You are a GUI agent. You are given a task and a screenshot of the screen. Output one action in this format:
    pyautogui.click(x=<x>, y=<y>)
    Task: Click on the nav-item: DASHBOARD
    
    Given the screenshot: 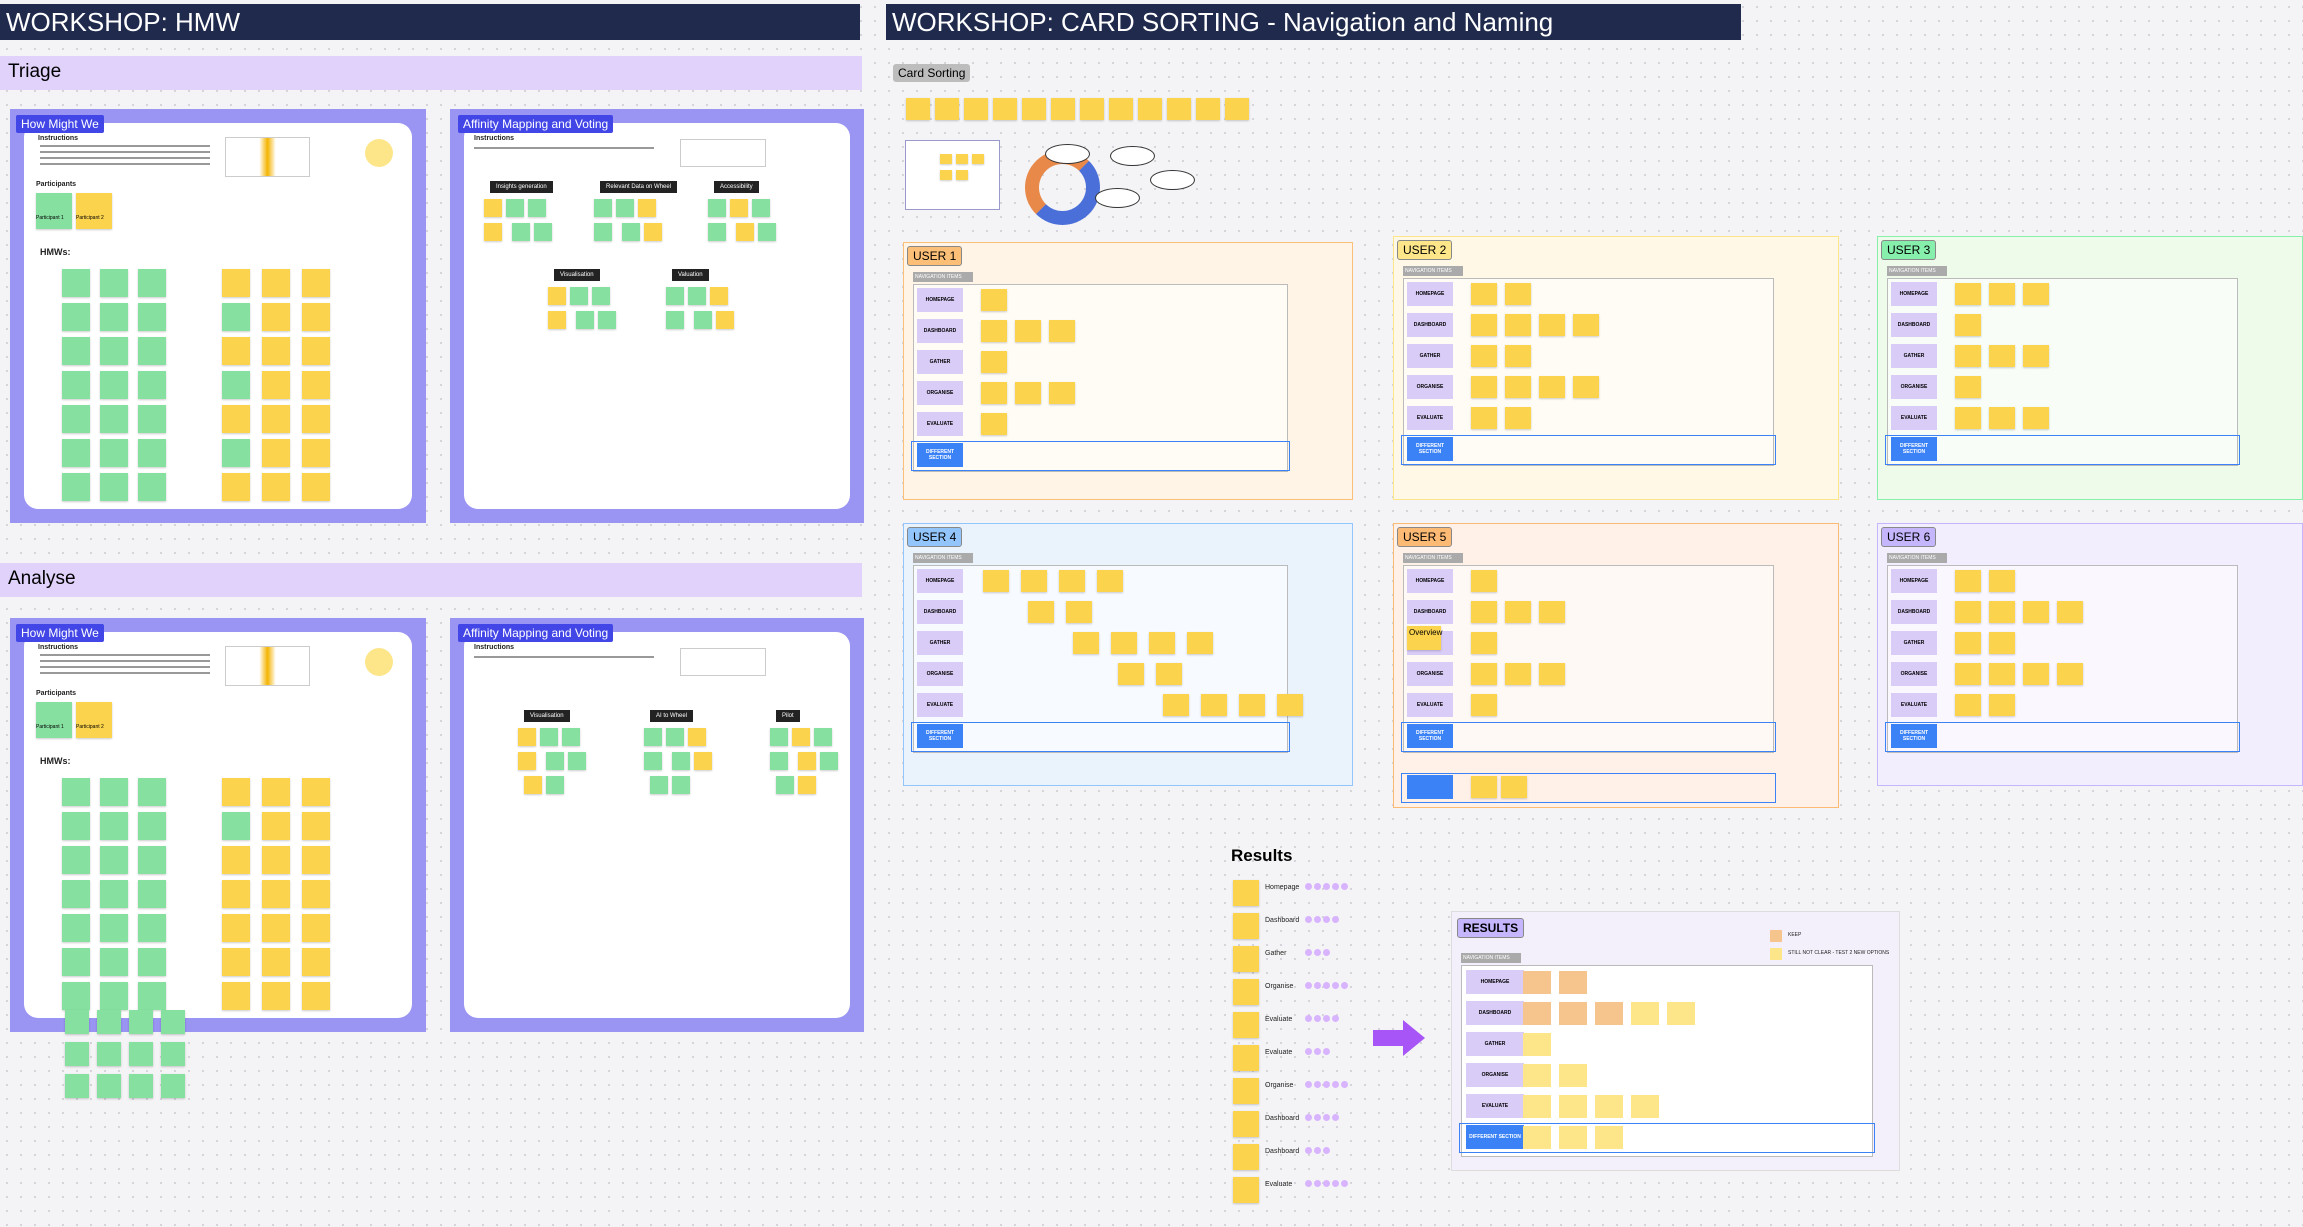 What is the action you would take?
    pyautogui.click(x=1495, y=1013)
    